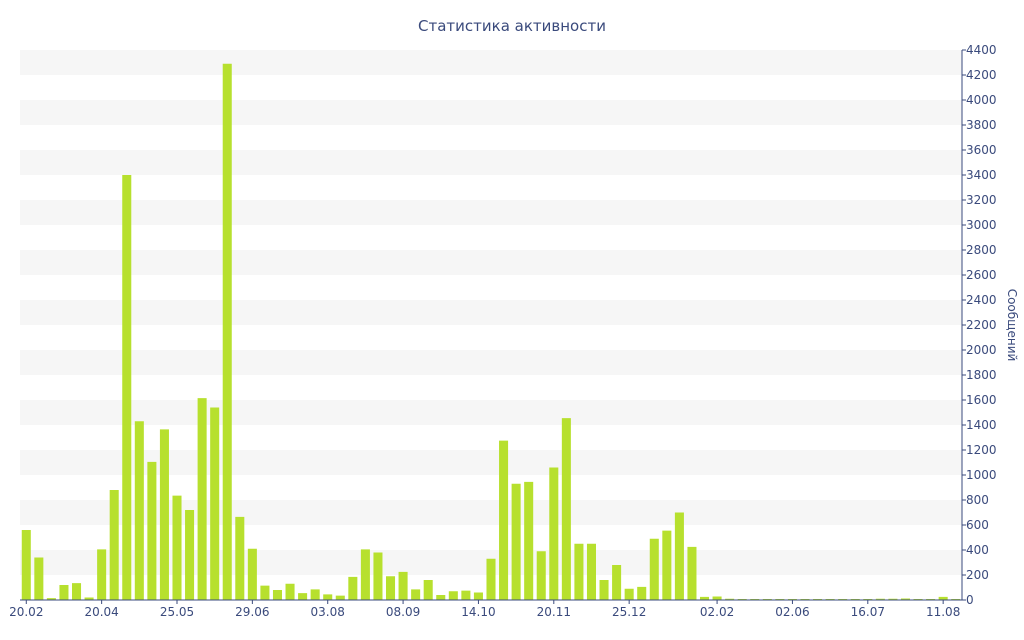 The image size is (1024, 640). Describe the element at coordinates (868, 612) in the screenshot. I see `x-tick-label: 16.07` at that location.